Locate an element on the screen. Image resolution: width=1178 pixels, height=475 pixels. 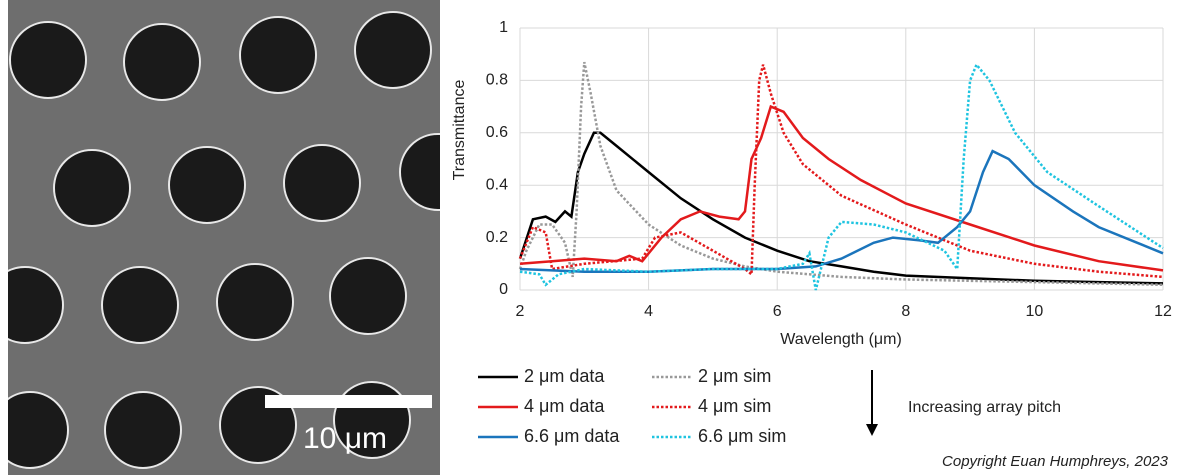
x-tick-label: 8 is located at coordinates (905, 311).